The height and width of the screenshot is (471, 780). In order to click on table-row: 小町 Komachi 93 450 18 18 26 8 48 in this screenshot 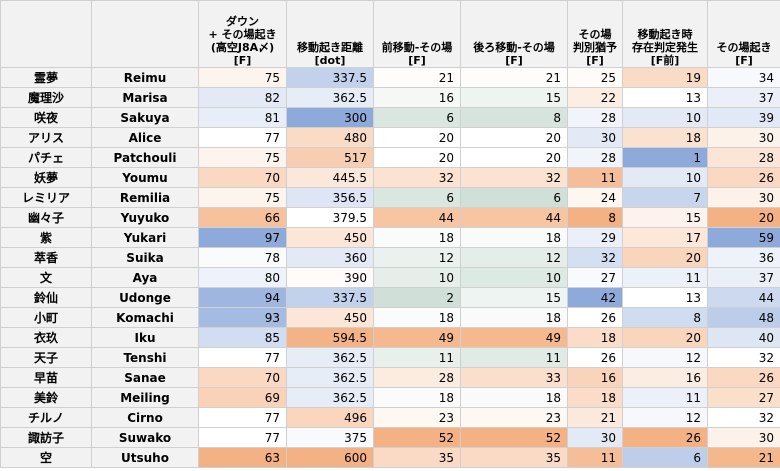, I will do `click(390, 317)`.